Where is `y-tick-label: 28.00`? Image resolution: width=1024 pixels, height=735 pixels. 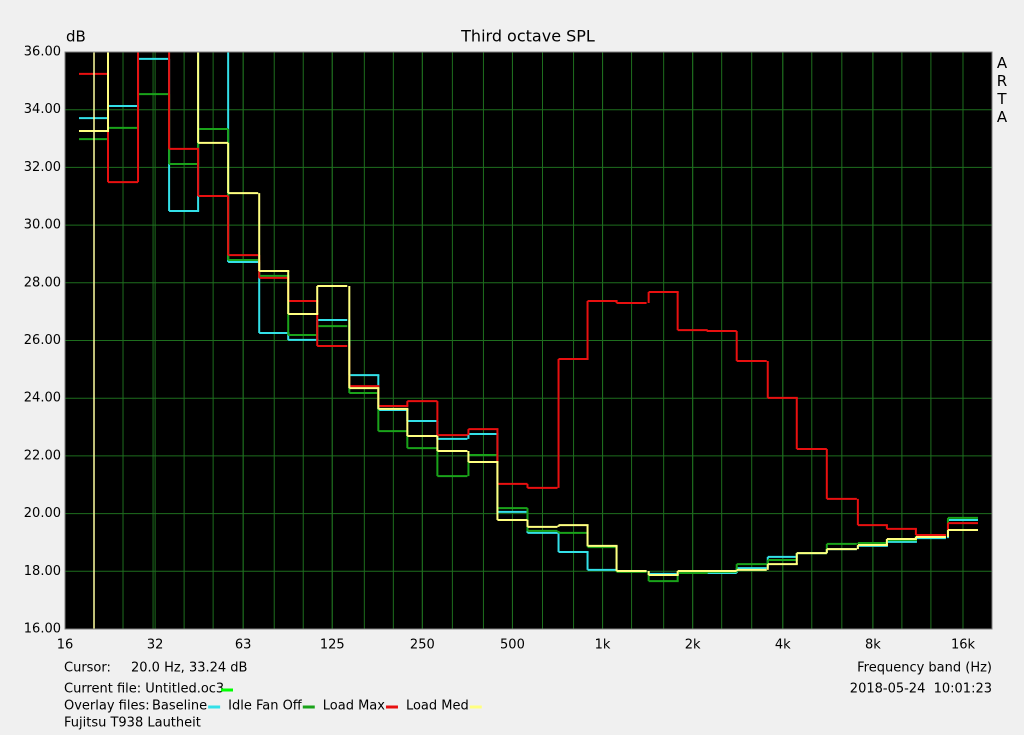
y-tick-label: 28.00 is located at coordinates (42, 282).